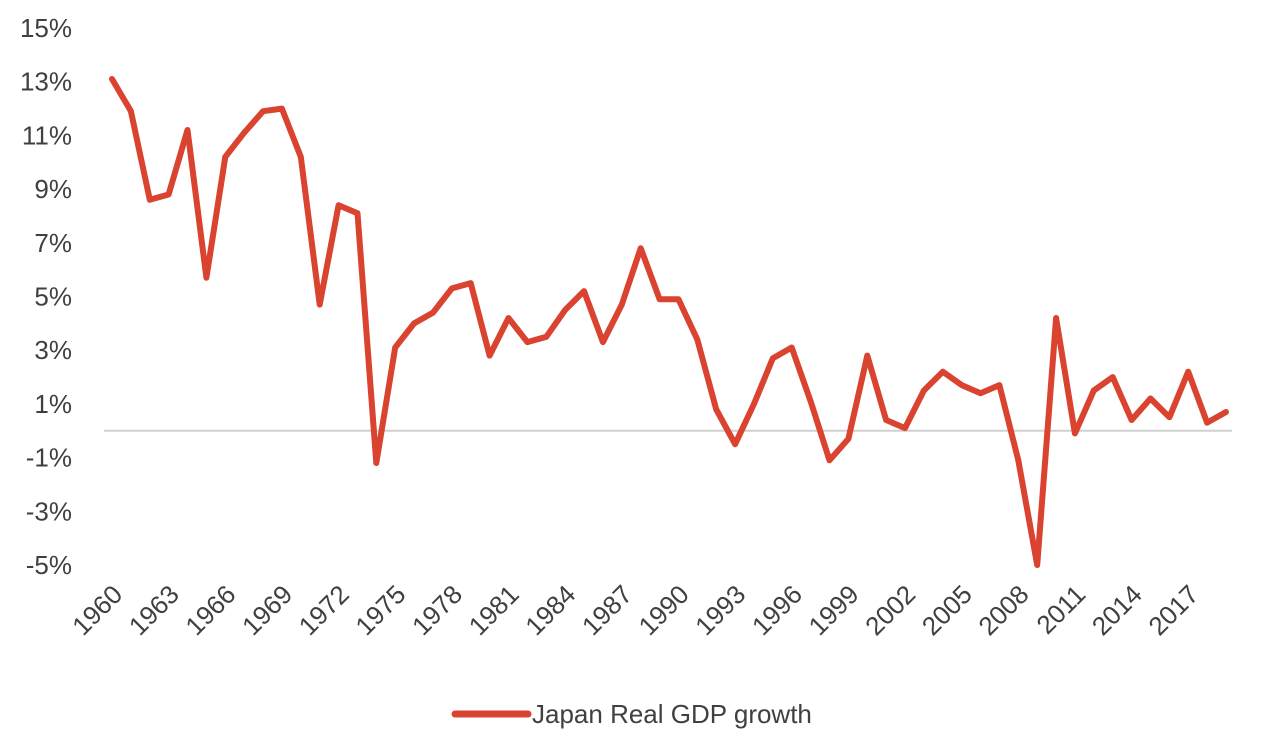 The image size is (1284, 754). Describe the element at coordinates (550, 610) in the screenshot. I see `x-tick-label: 1984` at that location.